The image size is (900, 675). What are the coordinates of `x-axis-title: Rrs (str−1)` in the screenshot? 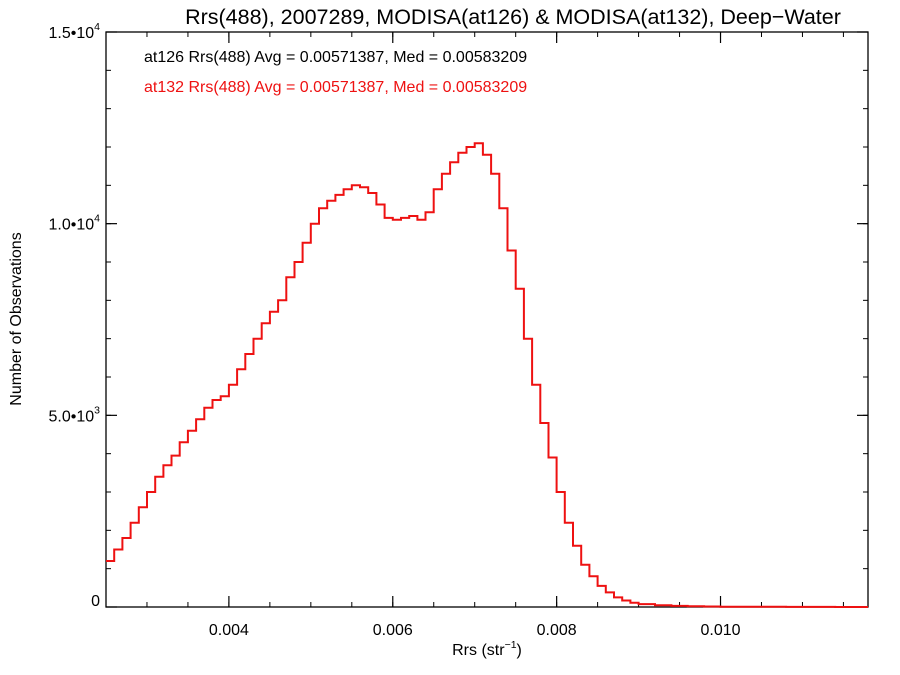 It's located at (487, 649).